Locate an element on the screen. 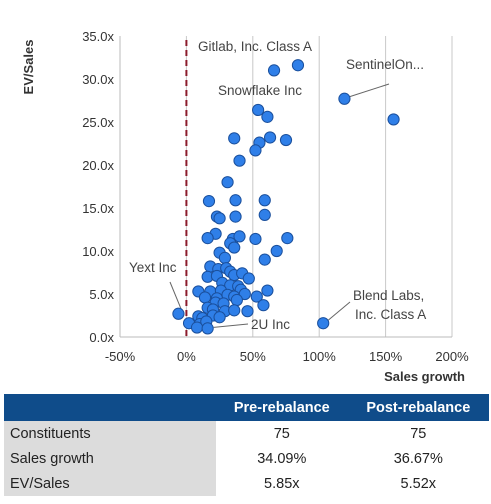 The image size is (491, 504). cell-pre-sales-growth: 34.09% is located at coordinates (282, 458).